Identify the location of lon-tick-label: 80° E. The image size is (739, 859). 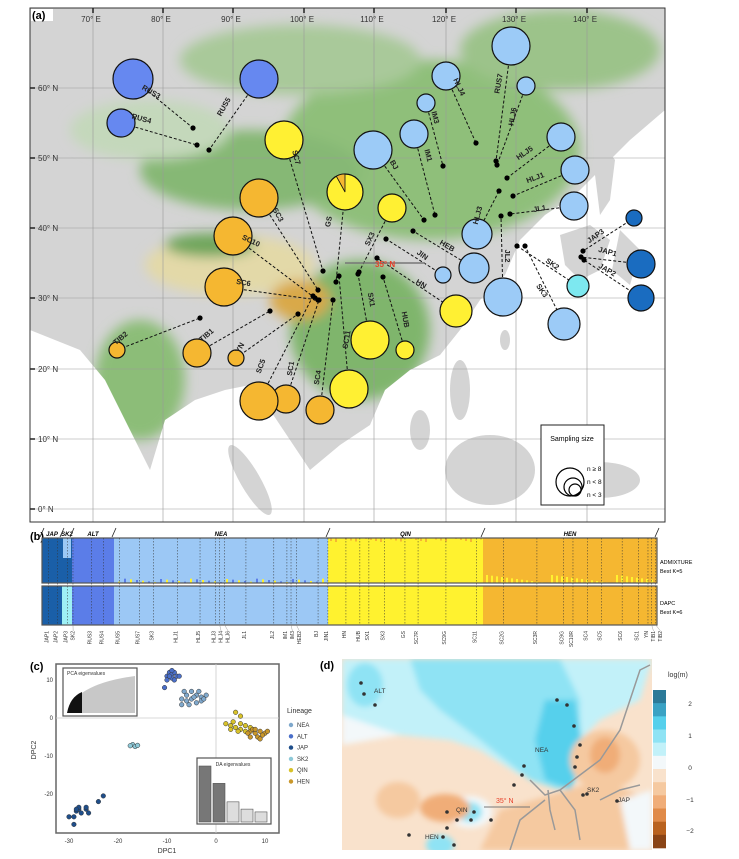
(161, 19).